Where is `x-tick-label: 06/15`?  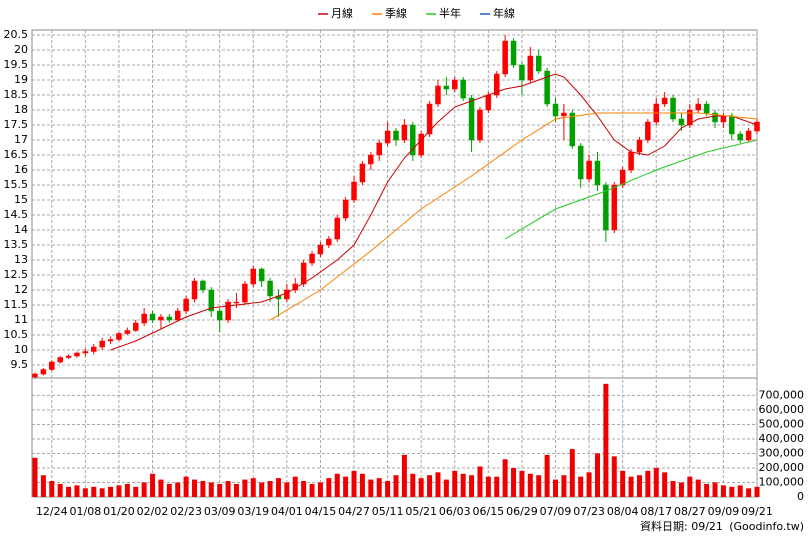
x-tick-label: 06/15 is located at coordinates (488, 511).